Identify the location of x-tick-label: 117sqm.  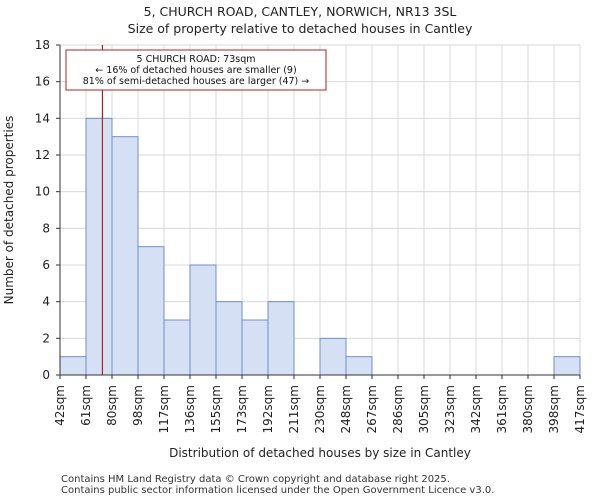
(164, 409).